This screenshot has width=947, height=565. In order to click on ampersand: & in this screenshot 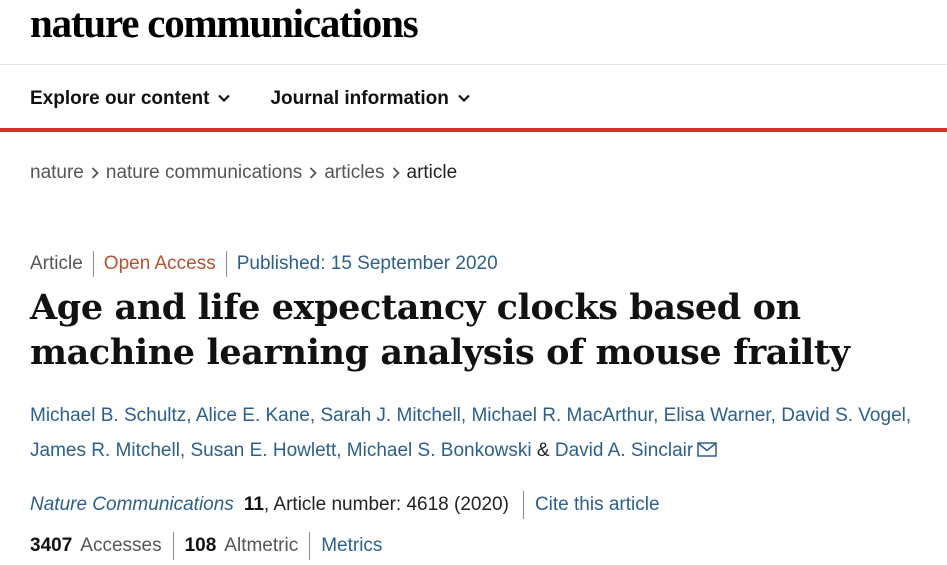, I will do `click(543, 450)`.